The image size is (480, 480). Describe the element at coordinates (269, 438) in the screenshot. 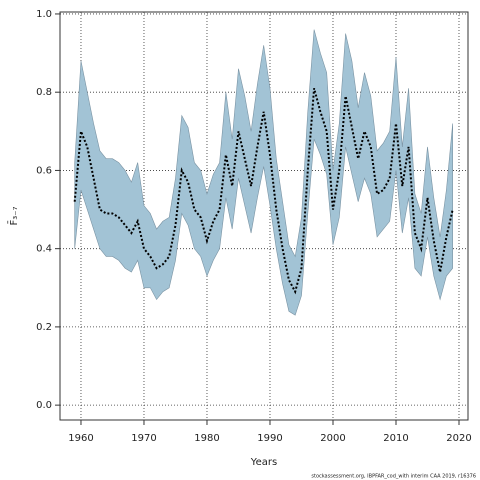

I see `x-tick-label: 1990` at that location.